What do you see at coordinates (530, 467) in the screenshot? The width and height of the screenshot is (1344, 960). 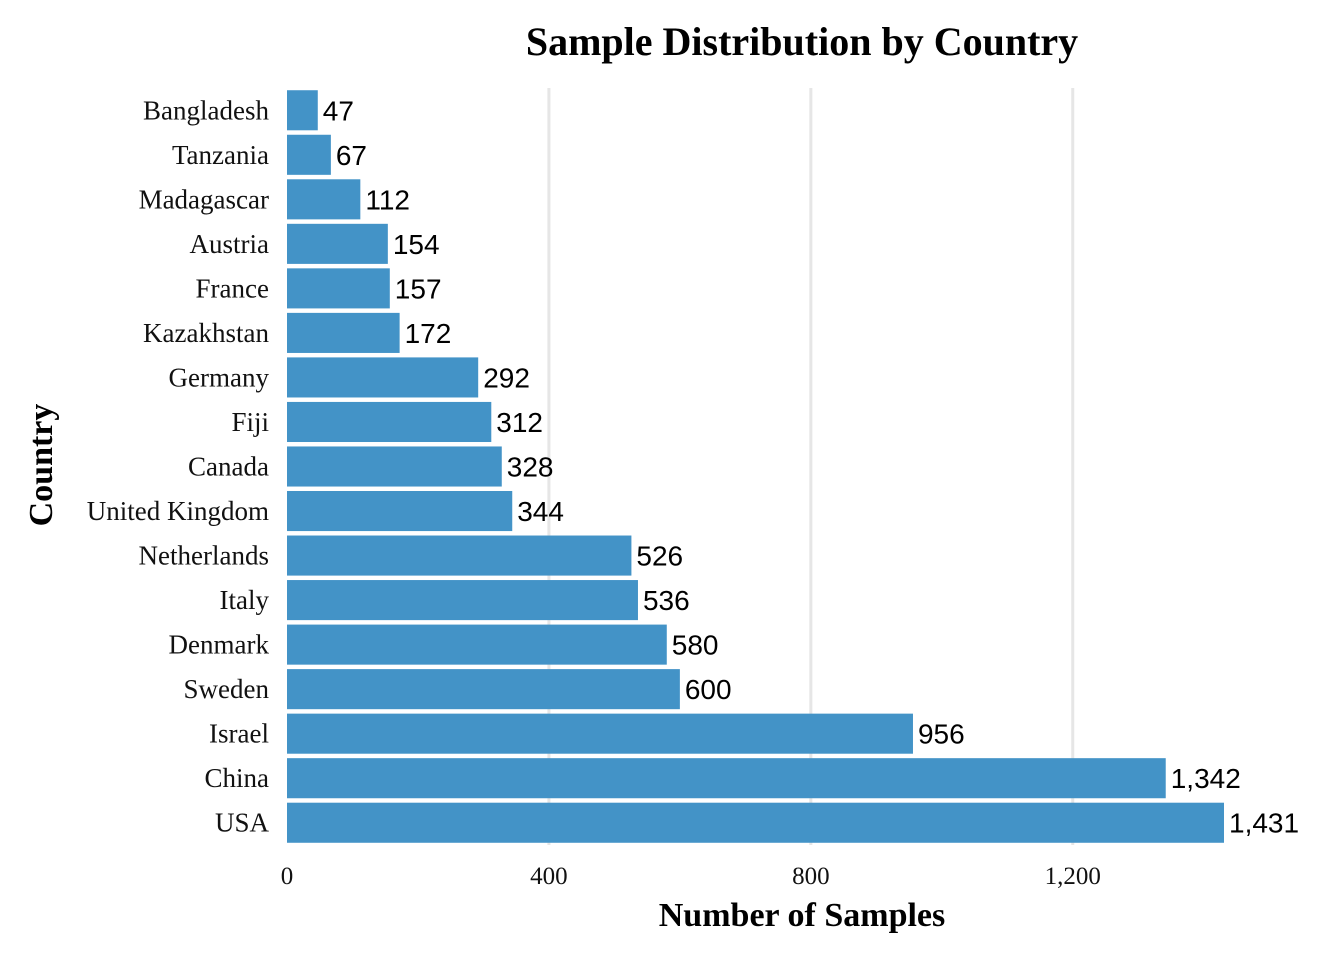 I see `data-label: 328` at bounding box center [530, 467].